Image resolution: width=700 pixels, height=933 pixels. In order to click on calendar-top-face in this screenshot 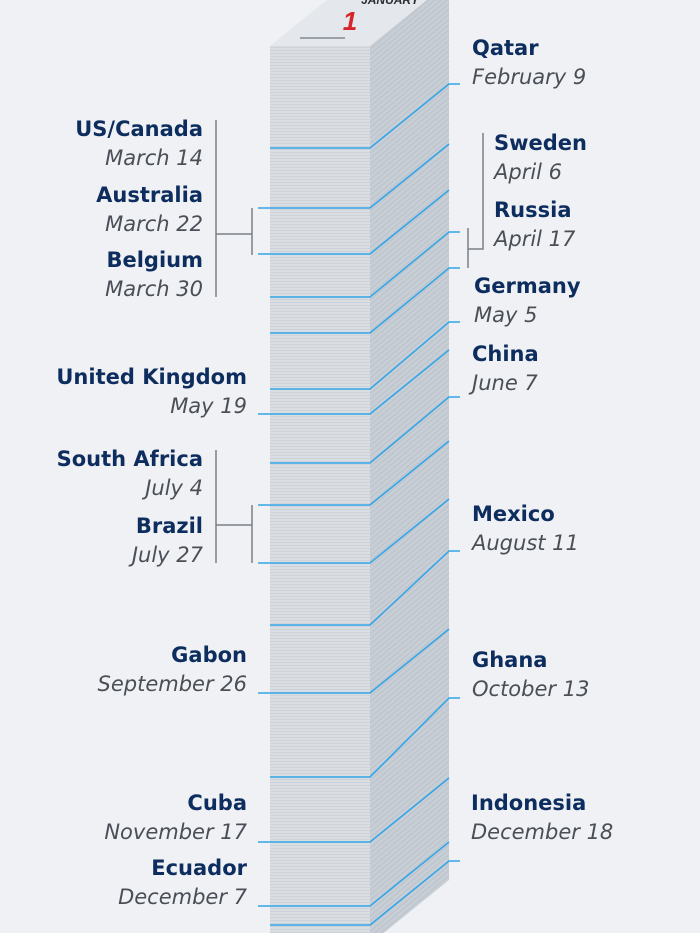, I will do `click(348, 23)`.